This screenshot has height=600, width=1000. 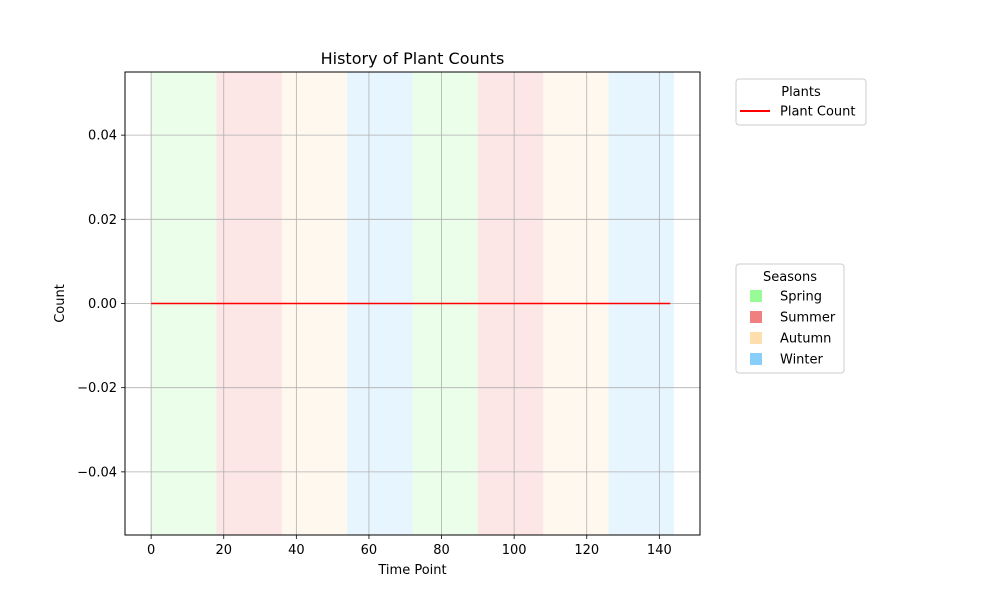 What do you see at coordinates (818, 112) in the screenshot?
I see `legend-entry-label: Plant Count` at bounding box center [818, 112].